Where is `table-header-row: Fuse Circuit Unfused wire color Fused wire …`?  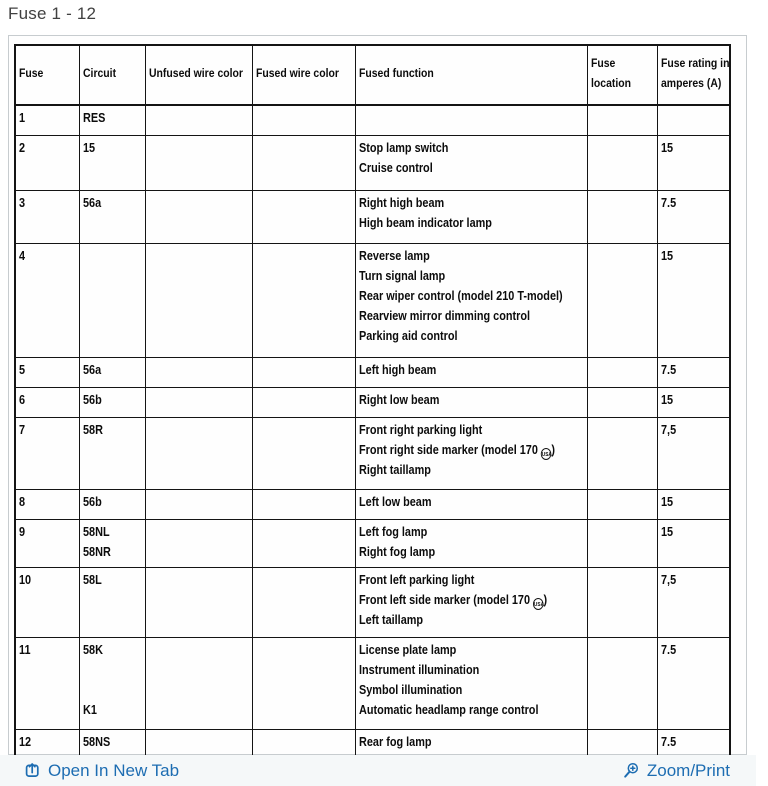
table-header-row: Fuse Circuit Unfused wire color Fused wire … is located at coordinates (372, 75).